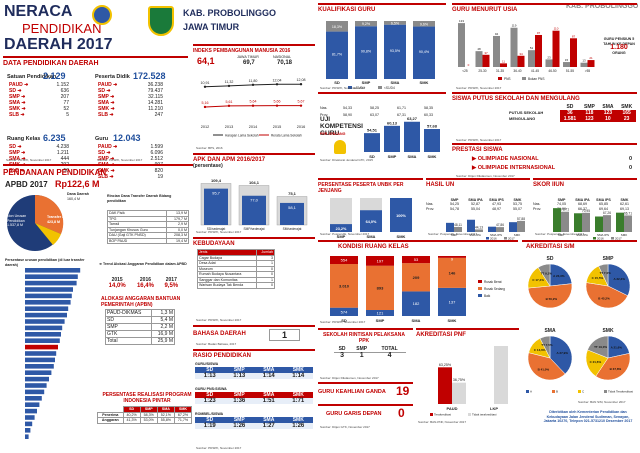  Describe the element at coordinates (459, 393) in the screenshot. I see `pnf-bar-tidak` at that location.